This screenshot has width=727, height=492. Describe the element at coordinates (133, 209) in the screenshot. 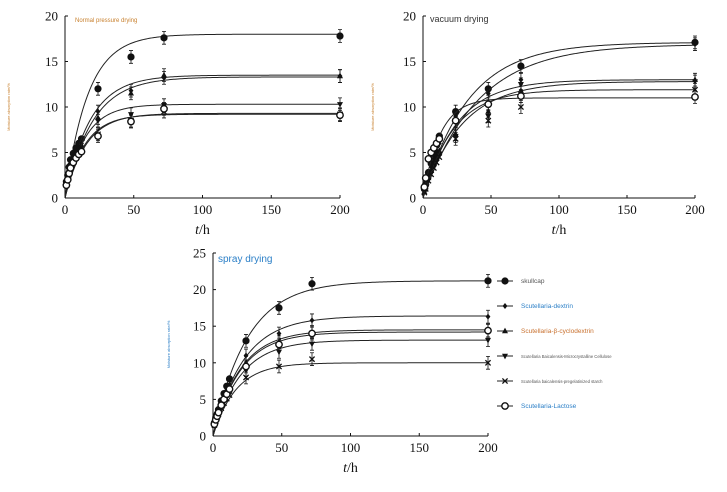

I see `x-tick-label: 50` at that location.